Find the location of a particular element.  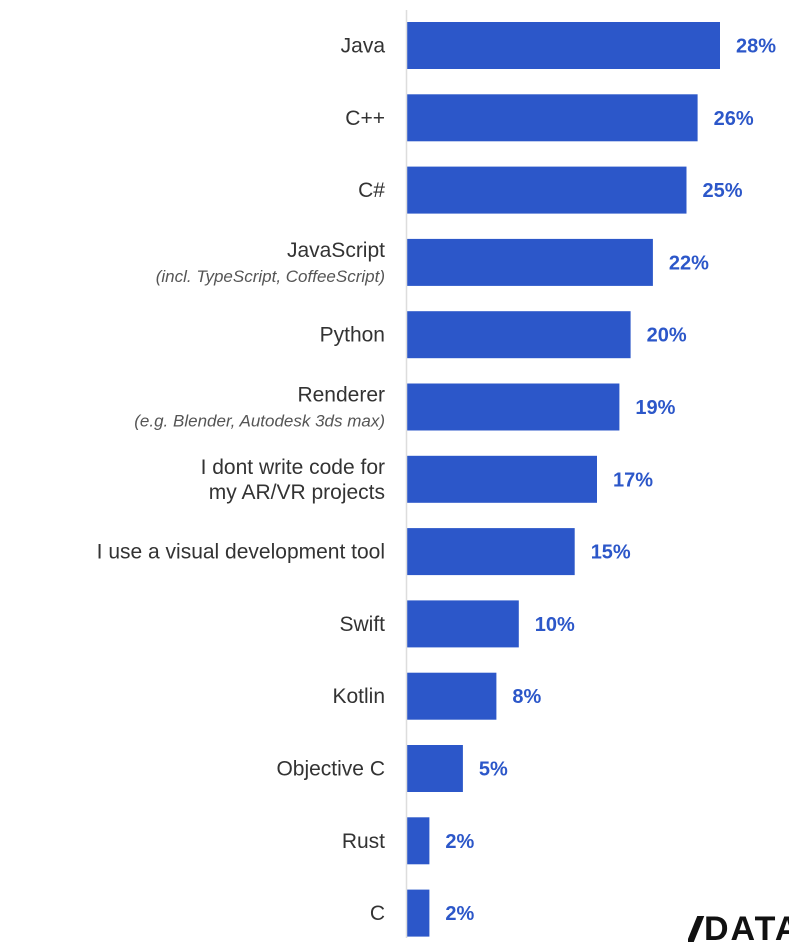

value-label: 5% is located at coordinates (493, 770).